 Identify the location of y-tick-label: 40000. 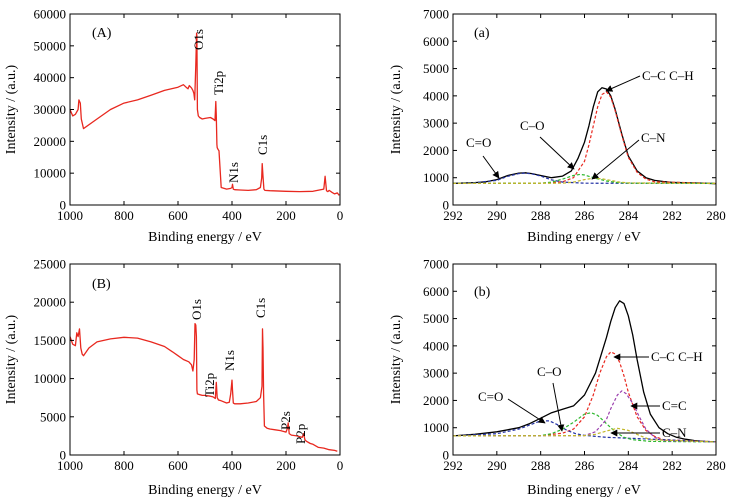
(50, 77).